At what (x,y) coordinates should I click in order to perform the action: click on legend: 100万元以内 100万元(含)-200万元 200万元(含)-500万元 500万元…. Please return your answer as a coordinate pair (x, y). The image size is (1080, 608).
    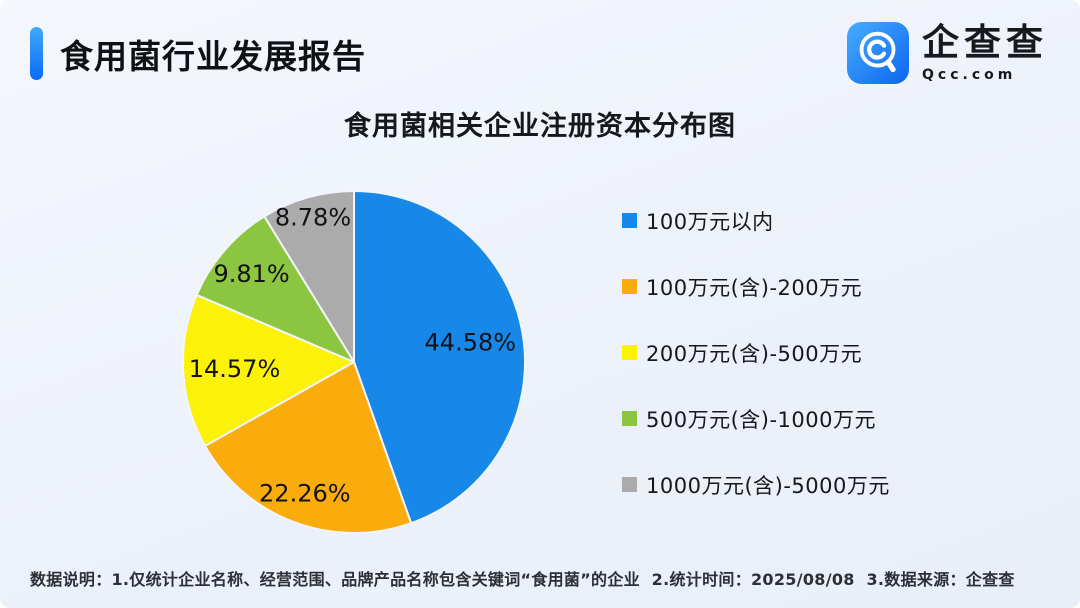
    Looking at the image, I should click on (756, 353).